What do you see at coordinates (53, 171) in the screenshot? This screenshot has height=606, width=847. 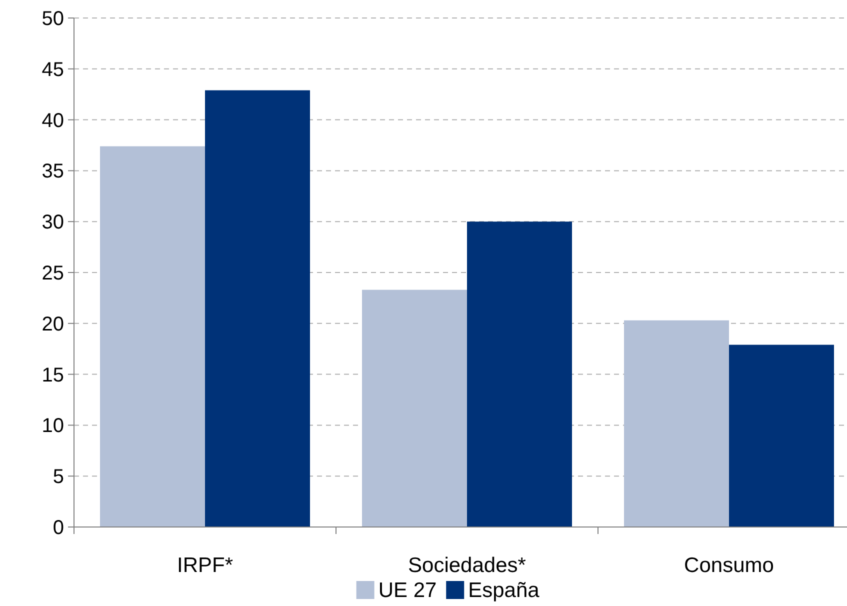 I see `y-tick-label: 35` at bounding box center [53, 171].